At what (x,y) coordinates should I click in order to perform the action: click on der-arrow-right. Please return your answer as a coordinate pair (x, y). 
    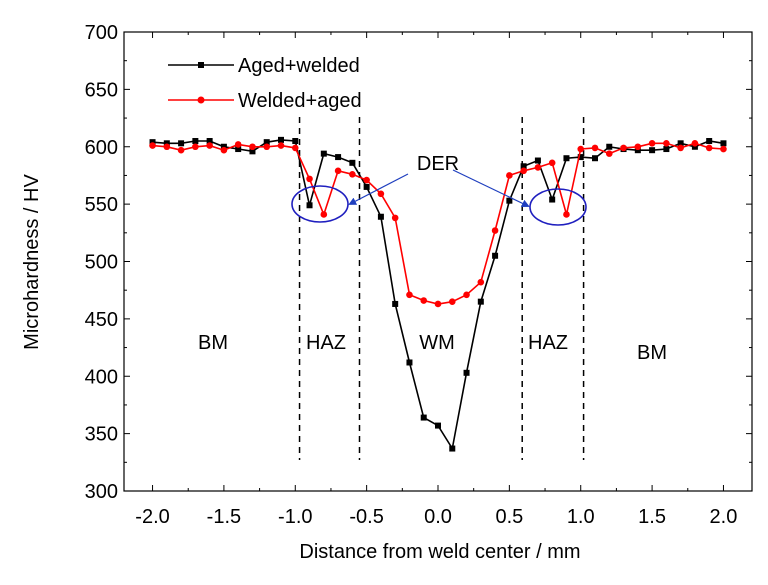
    Looking at the image, I should click on (491, 188).